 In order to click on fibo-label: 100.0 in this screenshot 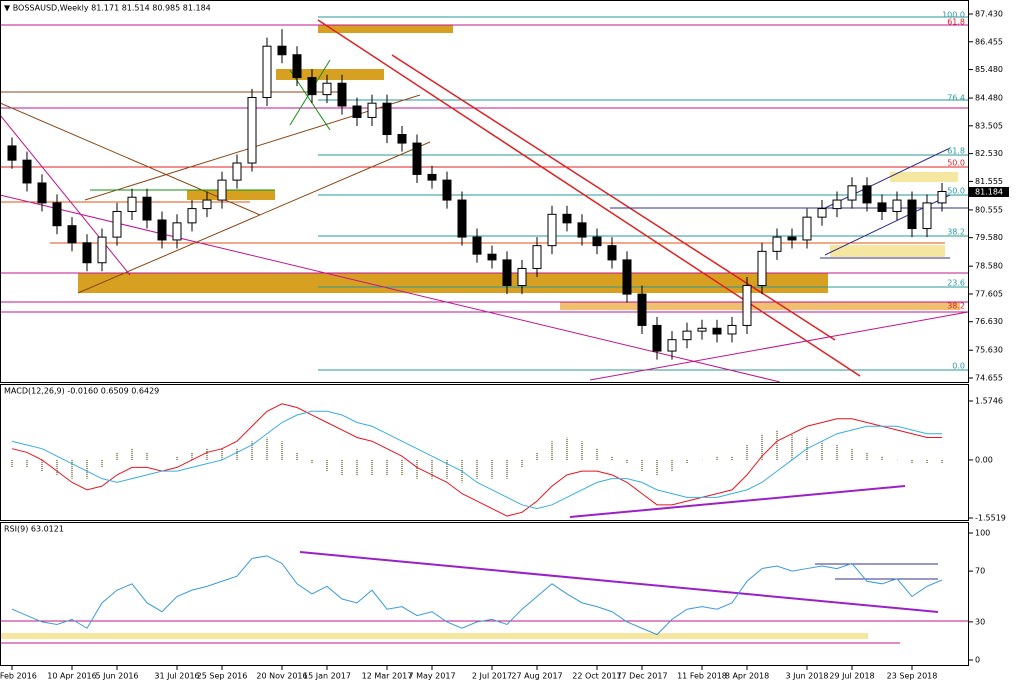, I will do `click(953, 15)`.